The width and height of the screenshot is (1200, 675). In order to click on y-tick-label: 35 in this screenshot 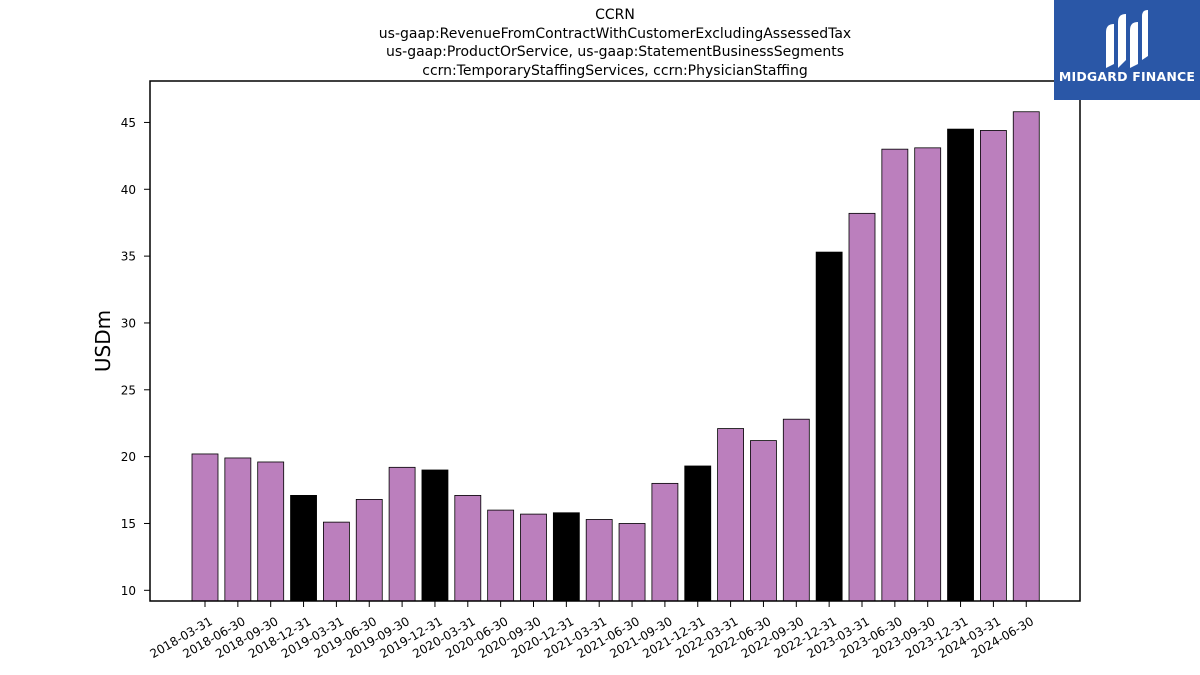, I will do `click(128, 257)`.